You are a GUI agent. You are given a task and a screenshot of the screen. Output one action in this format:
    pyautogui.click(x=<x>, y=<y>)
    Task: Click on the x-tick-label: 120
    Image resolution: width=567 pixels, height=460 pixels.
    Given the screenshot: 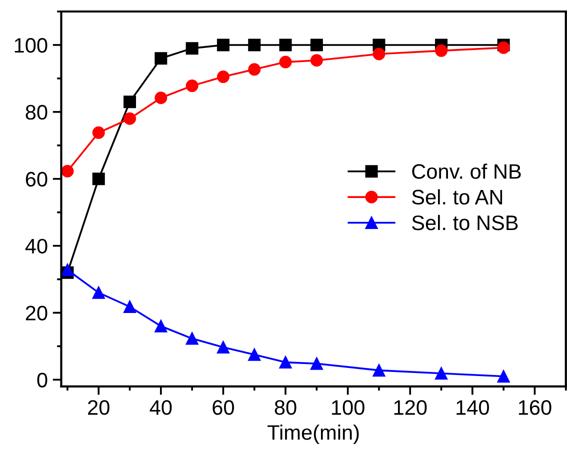 What is the action you would take?
    pyautogui.click(x=410, y=407)
    